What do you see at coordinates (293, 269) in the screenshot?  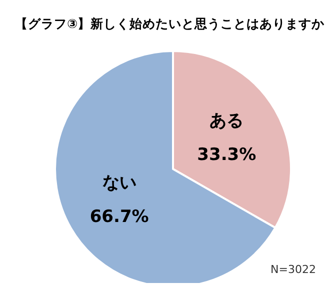 I see `text: N=3022` at bounding box center [293, 269].